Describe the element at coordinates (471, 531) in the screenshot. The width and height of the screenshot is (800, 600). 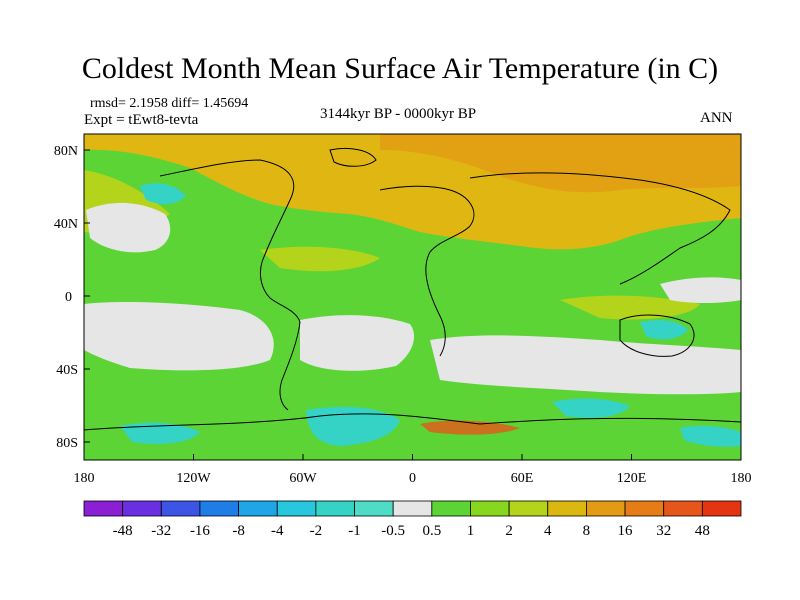
I see `legend-label: 1` at that location.